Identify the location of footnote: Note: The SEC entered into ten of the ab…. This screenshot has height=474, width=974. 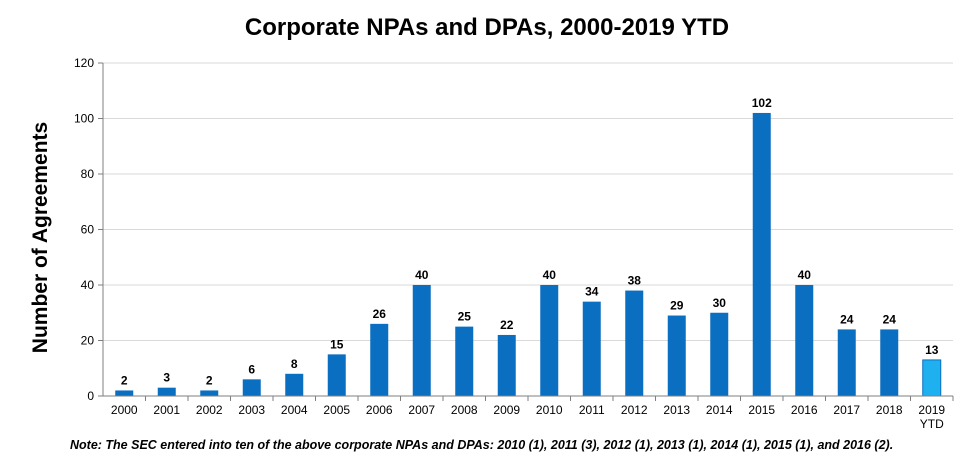
(482, 445).